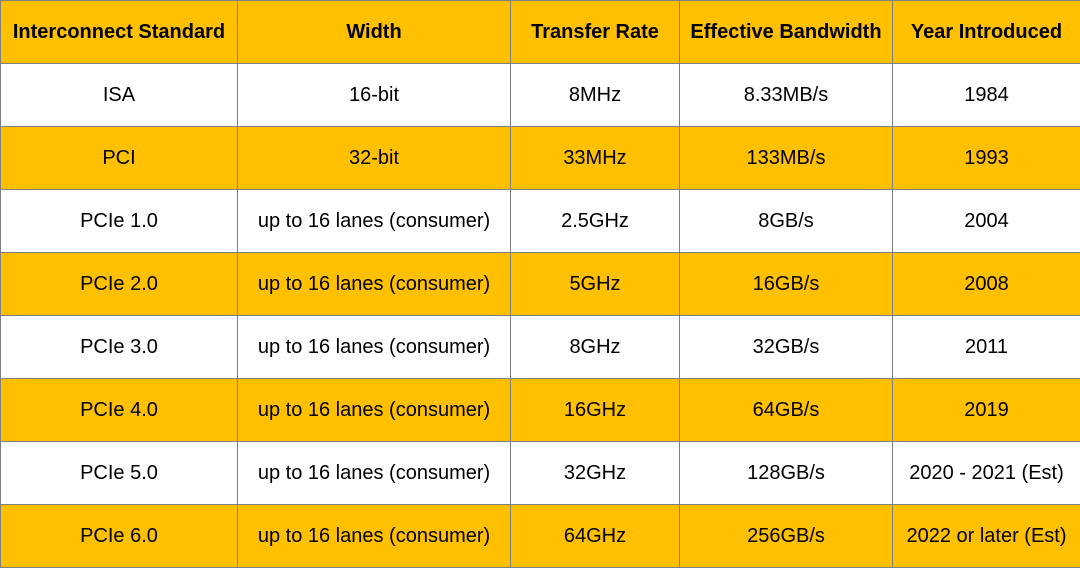 The width and height of the screenshot is (1080, 568). What do you see at coordinates (786, 32) in the screenshot?
I see `header-cell: Effective Bandwidth` at bounding box center [786, 32].